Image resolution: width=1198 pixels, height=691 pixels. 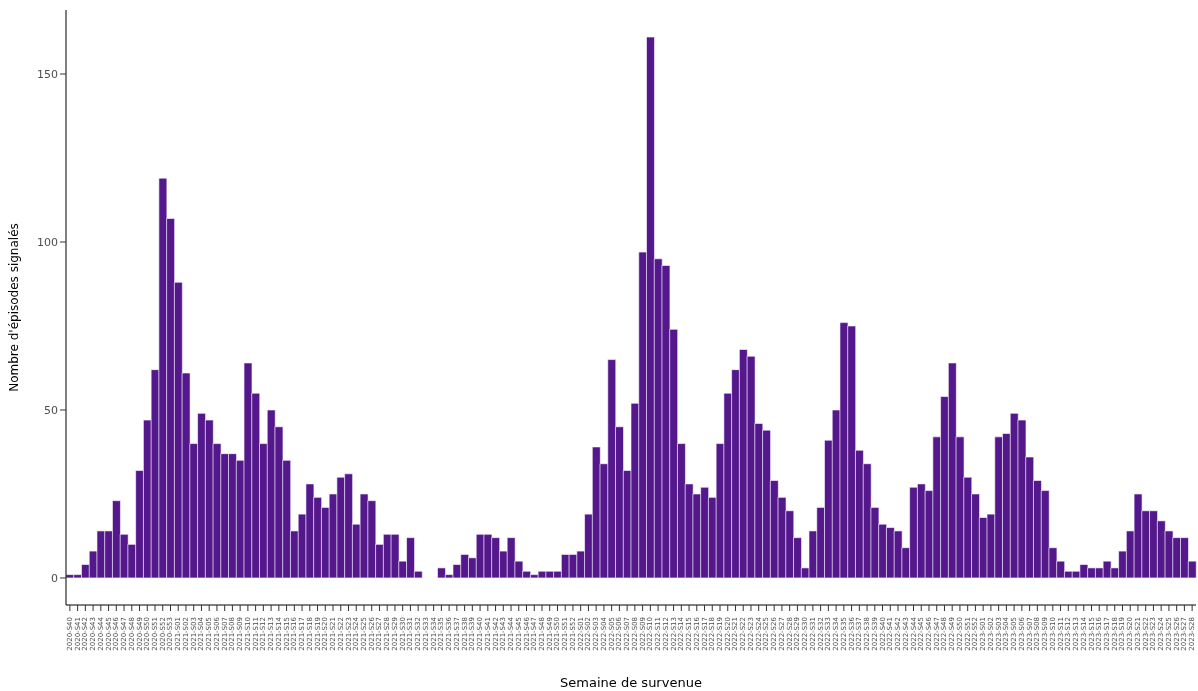 What do you see at coordinates (54, 578) in the screenshot?
I see `y-tick-label: 0` at bounding box center [54, 578].